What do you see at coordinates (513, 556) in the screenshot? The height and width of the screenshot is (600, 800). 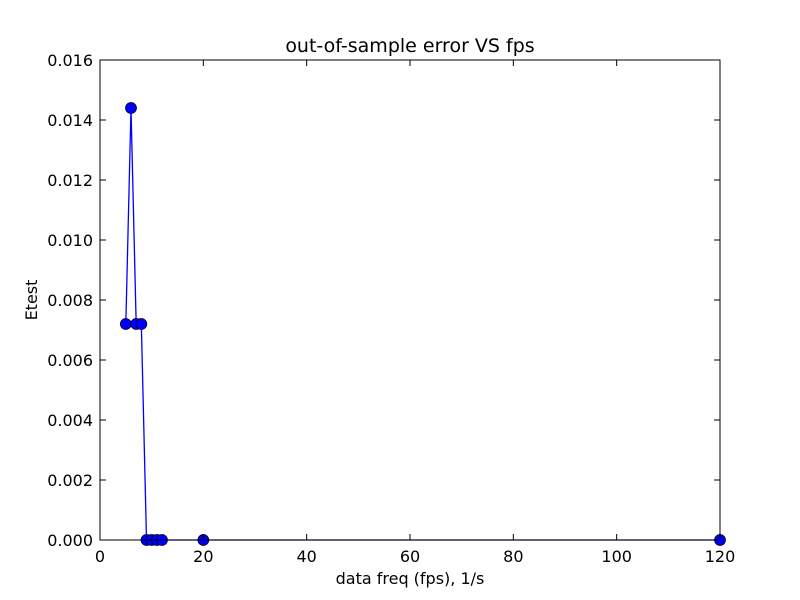 I see `x-tick-label: 80` at bounding box center [513, 556].